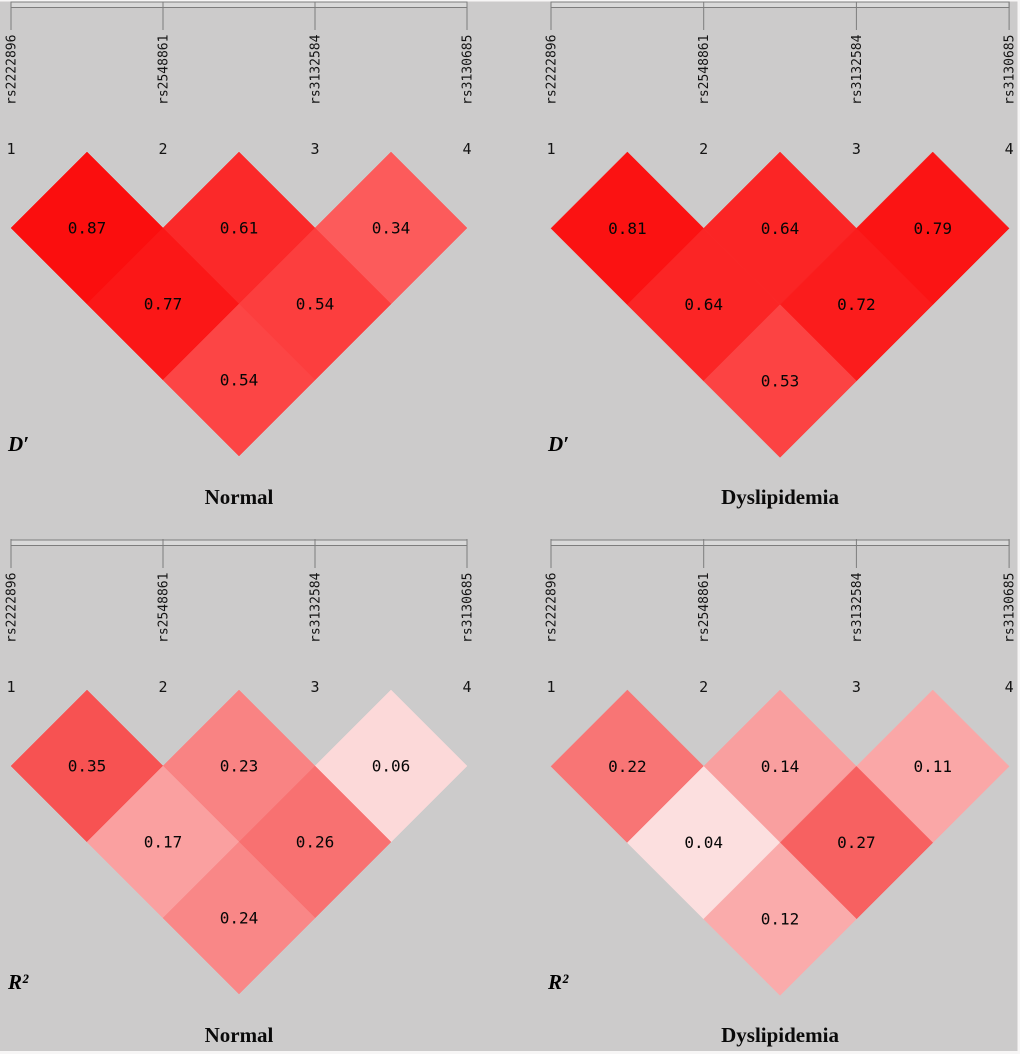 The width and height of the screenshot is (1020, 1054). What do you see at coordinates (239, 228) in the screenshot?
I see `ld-value-2-3: 0.61` at bounding box center [239, 228].